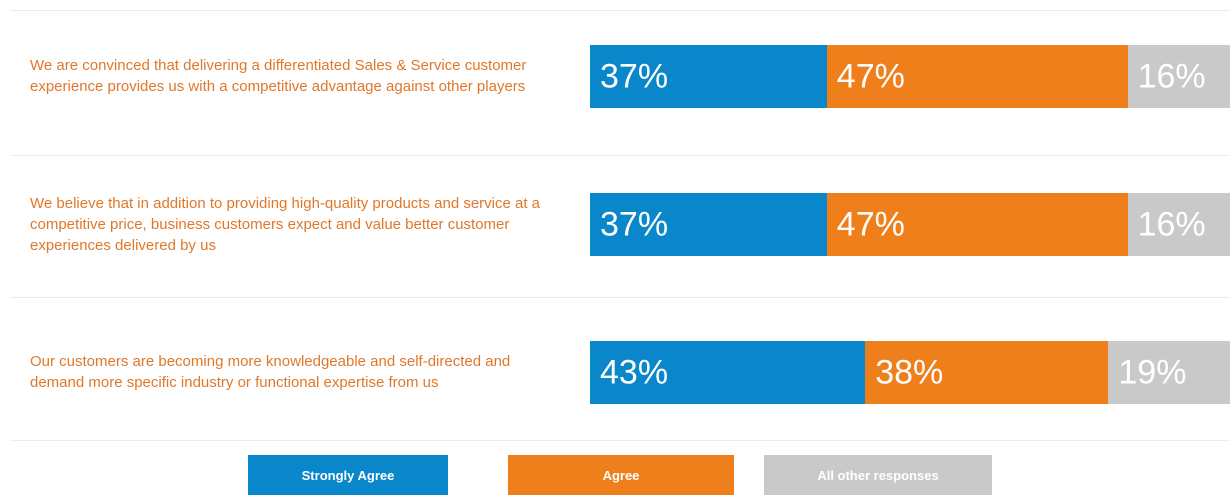 The image size is (1230, 498). What do you see at coordinates (634, 372) in the screenshot?
I see `value-label: 43%` at bounding box center [634, 372].